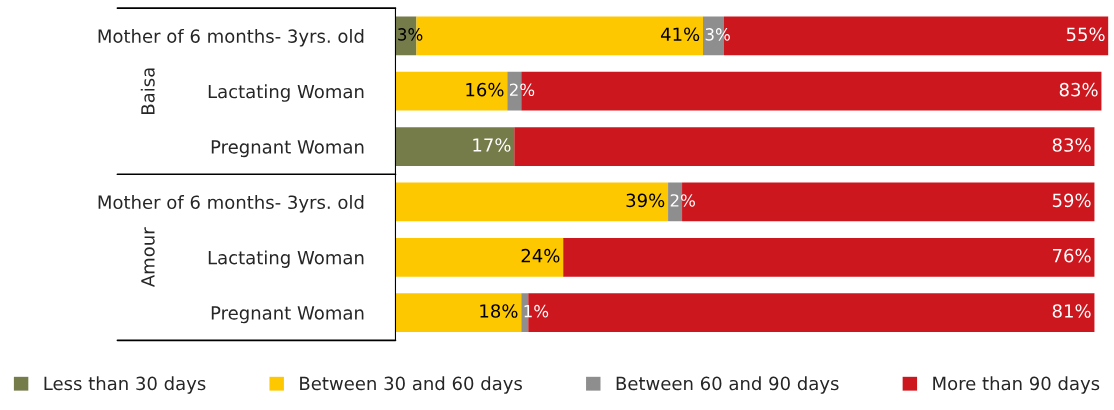  Describe the element at coordinates (485, 89) in the screenshot. I see `data-label: 16%` at that location.